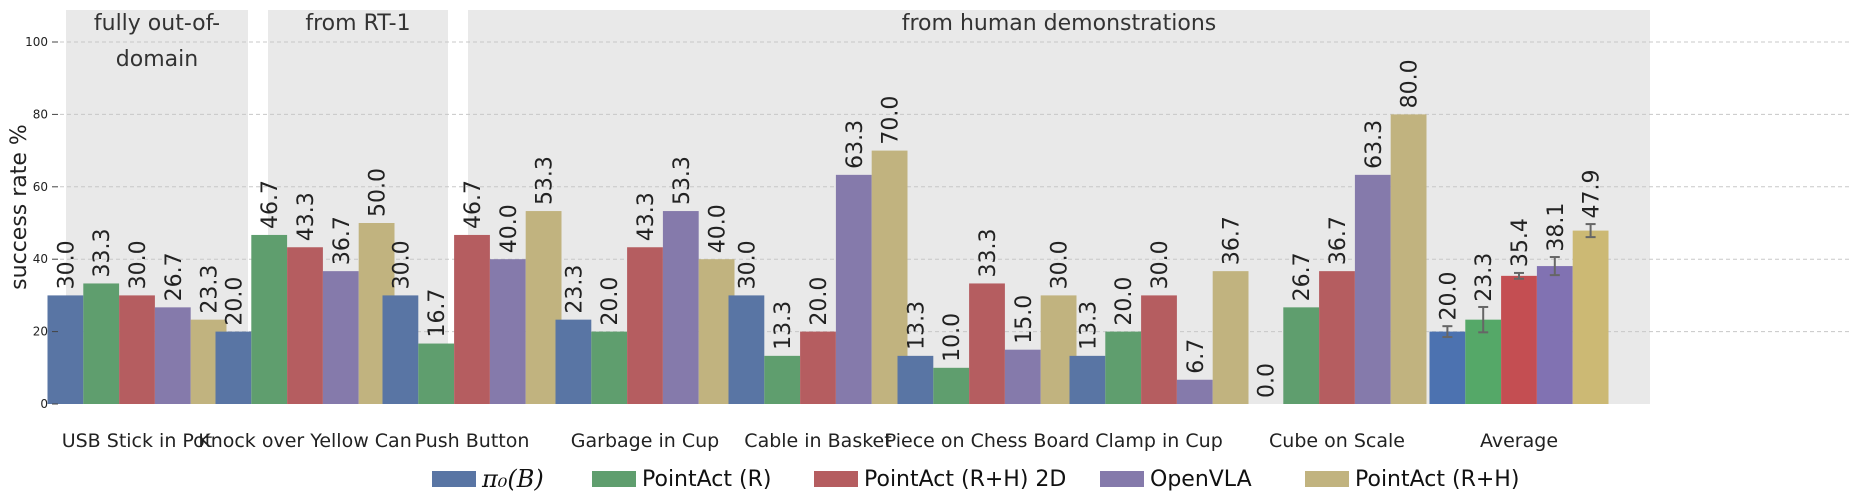 This screenshot has width=1850, height=493. I want to click on x-tick-label-knock-over-yellow-can: Knock over Yellow Can, so click(305, 441).